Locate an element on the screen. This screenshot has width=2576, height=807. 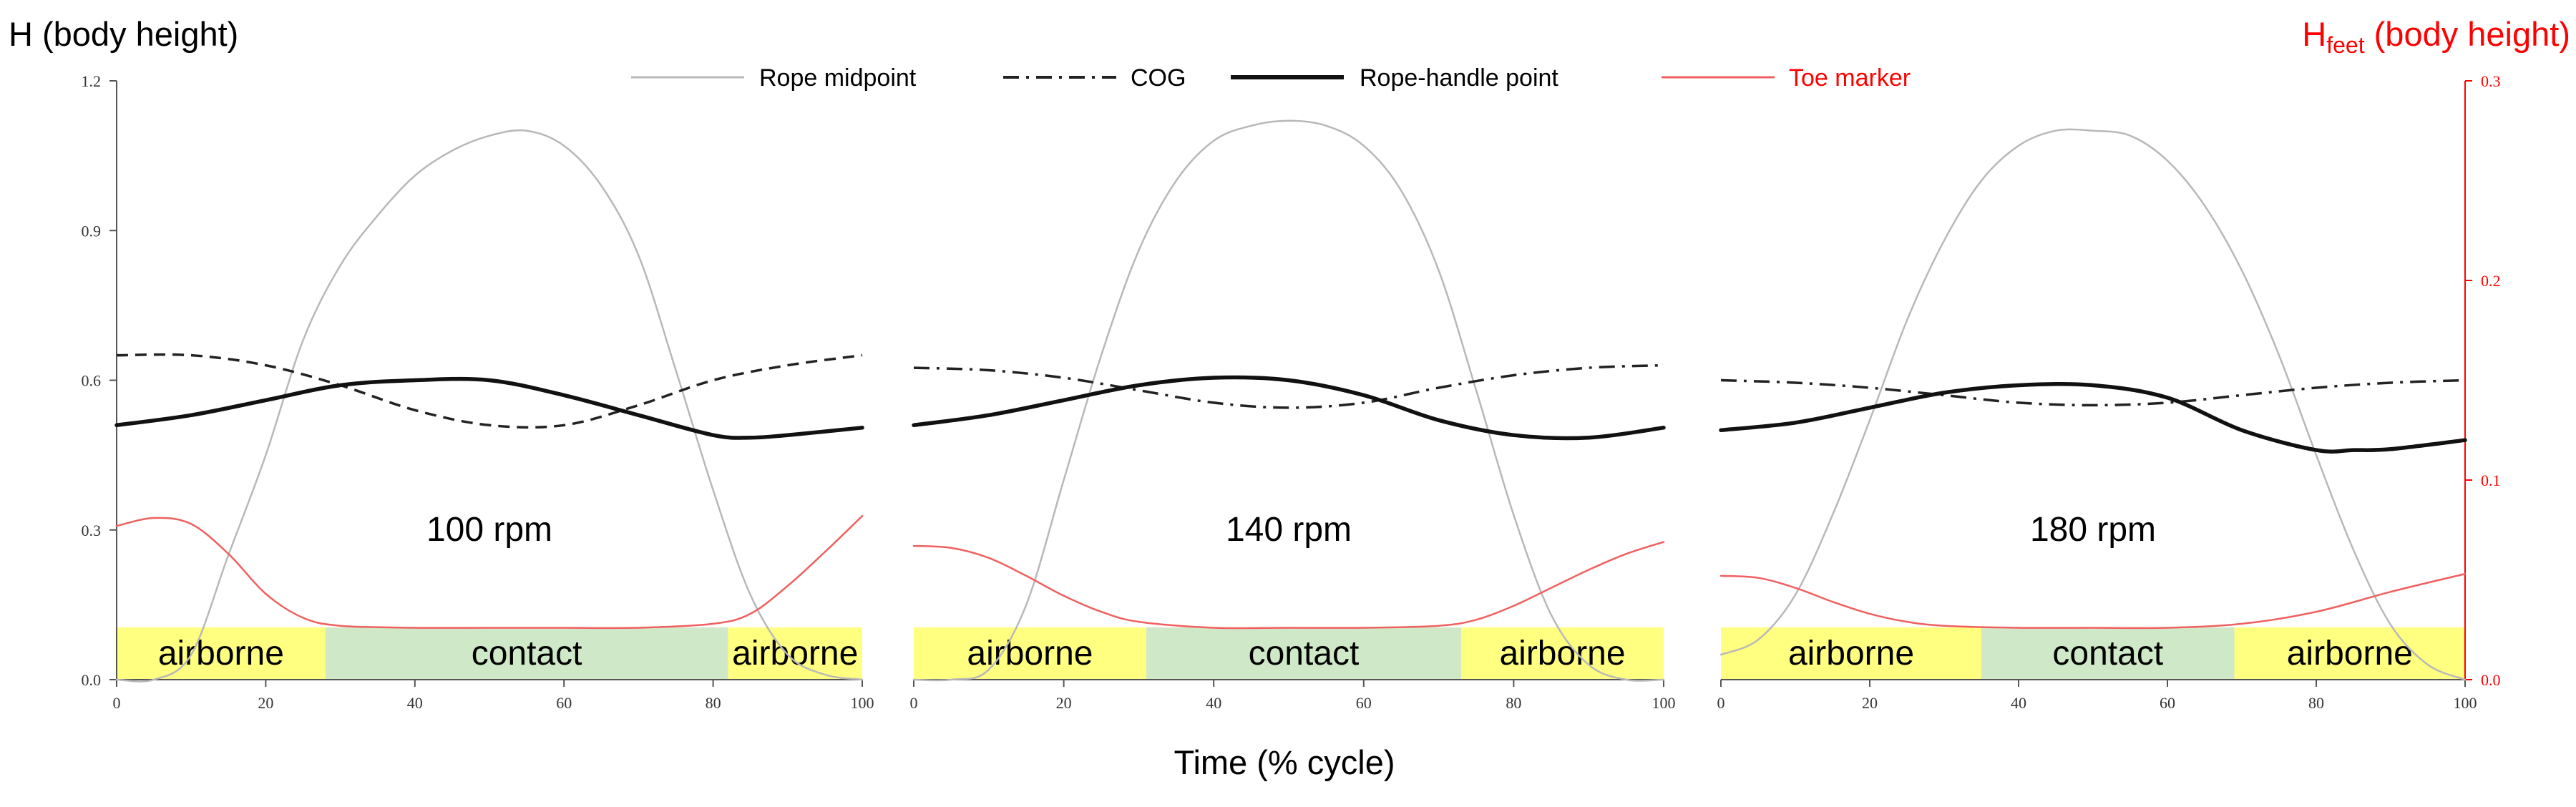
y-tick-label: 1.2 is located at coordinates (92, 81).